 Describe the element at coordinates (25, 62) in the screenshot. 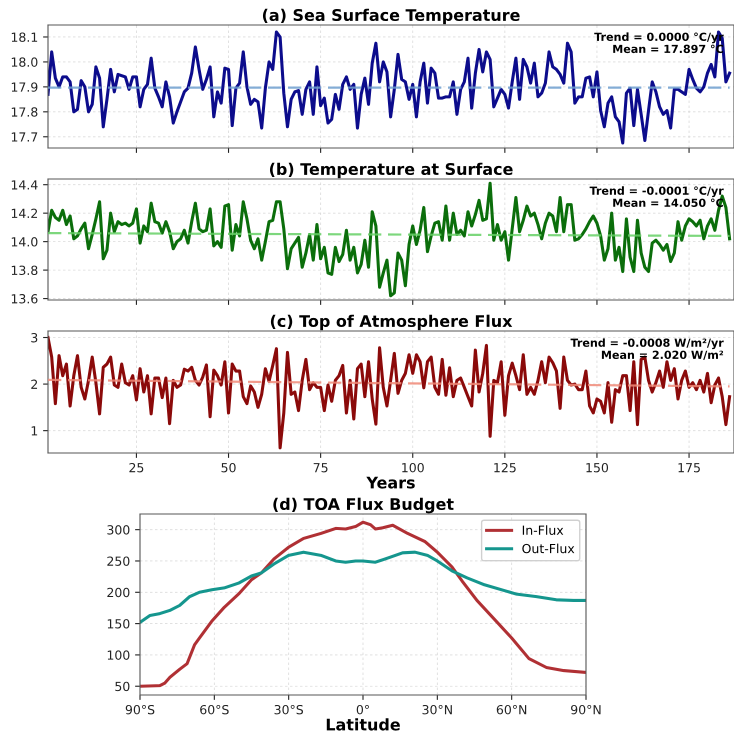

I see `y-tick-label: 18.0` at that location.